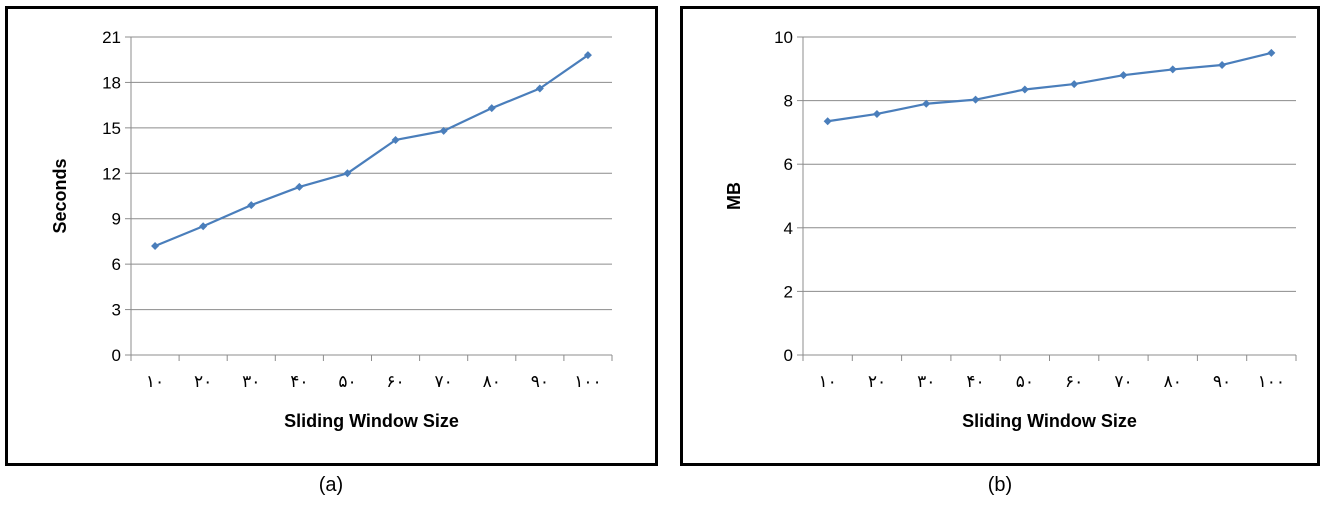 The image size is (1327, 506). Describe the element at coordinates (116, 219) in the screenshot. I see `chart-a-y-tick-label: 9` at that location.